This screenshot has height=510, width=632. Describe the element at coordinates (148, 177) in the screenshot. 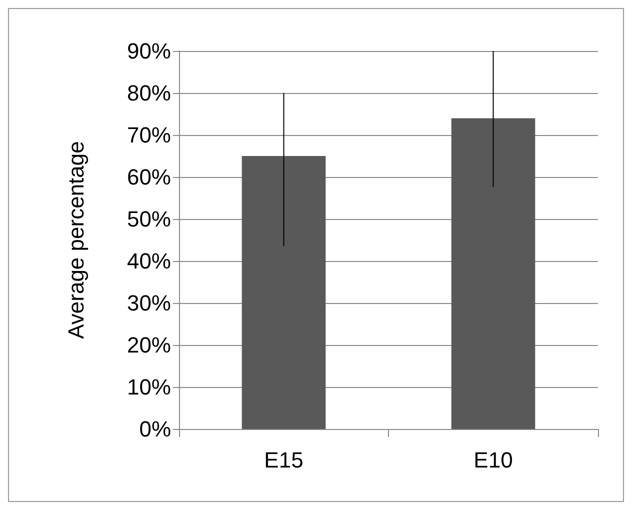

I see `y-tick-label: 60%` at that location.